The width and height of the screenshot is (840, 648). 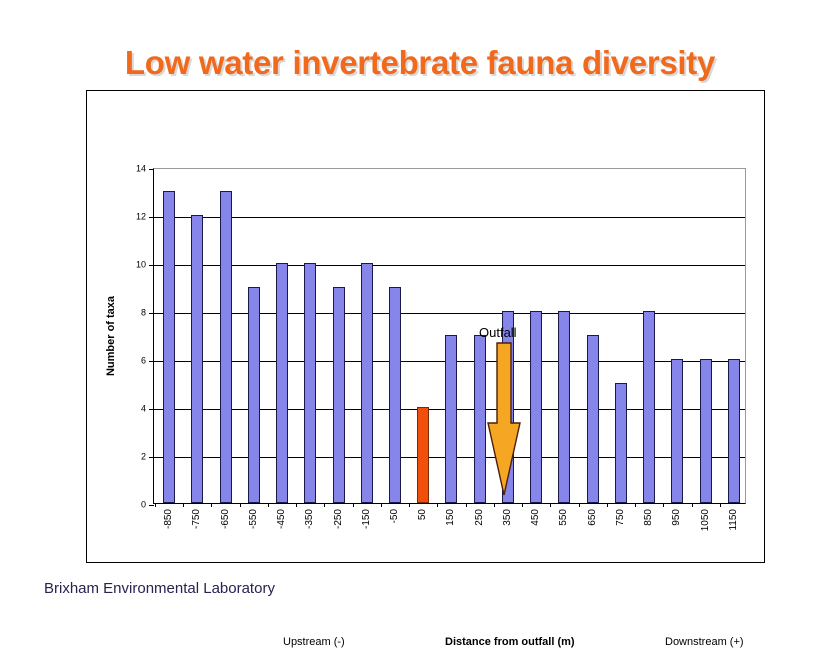 What do you see at coordinates (536, 517) in the screenshot?
I see `x-axis-tick-label: 450` at bounding box center [536, 517].